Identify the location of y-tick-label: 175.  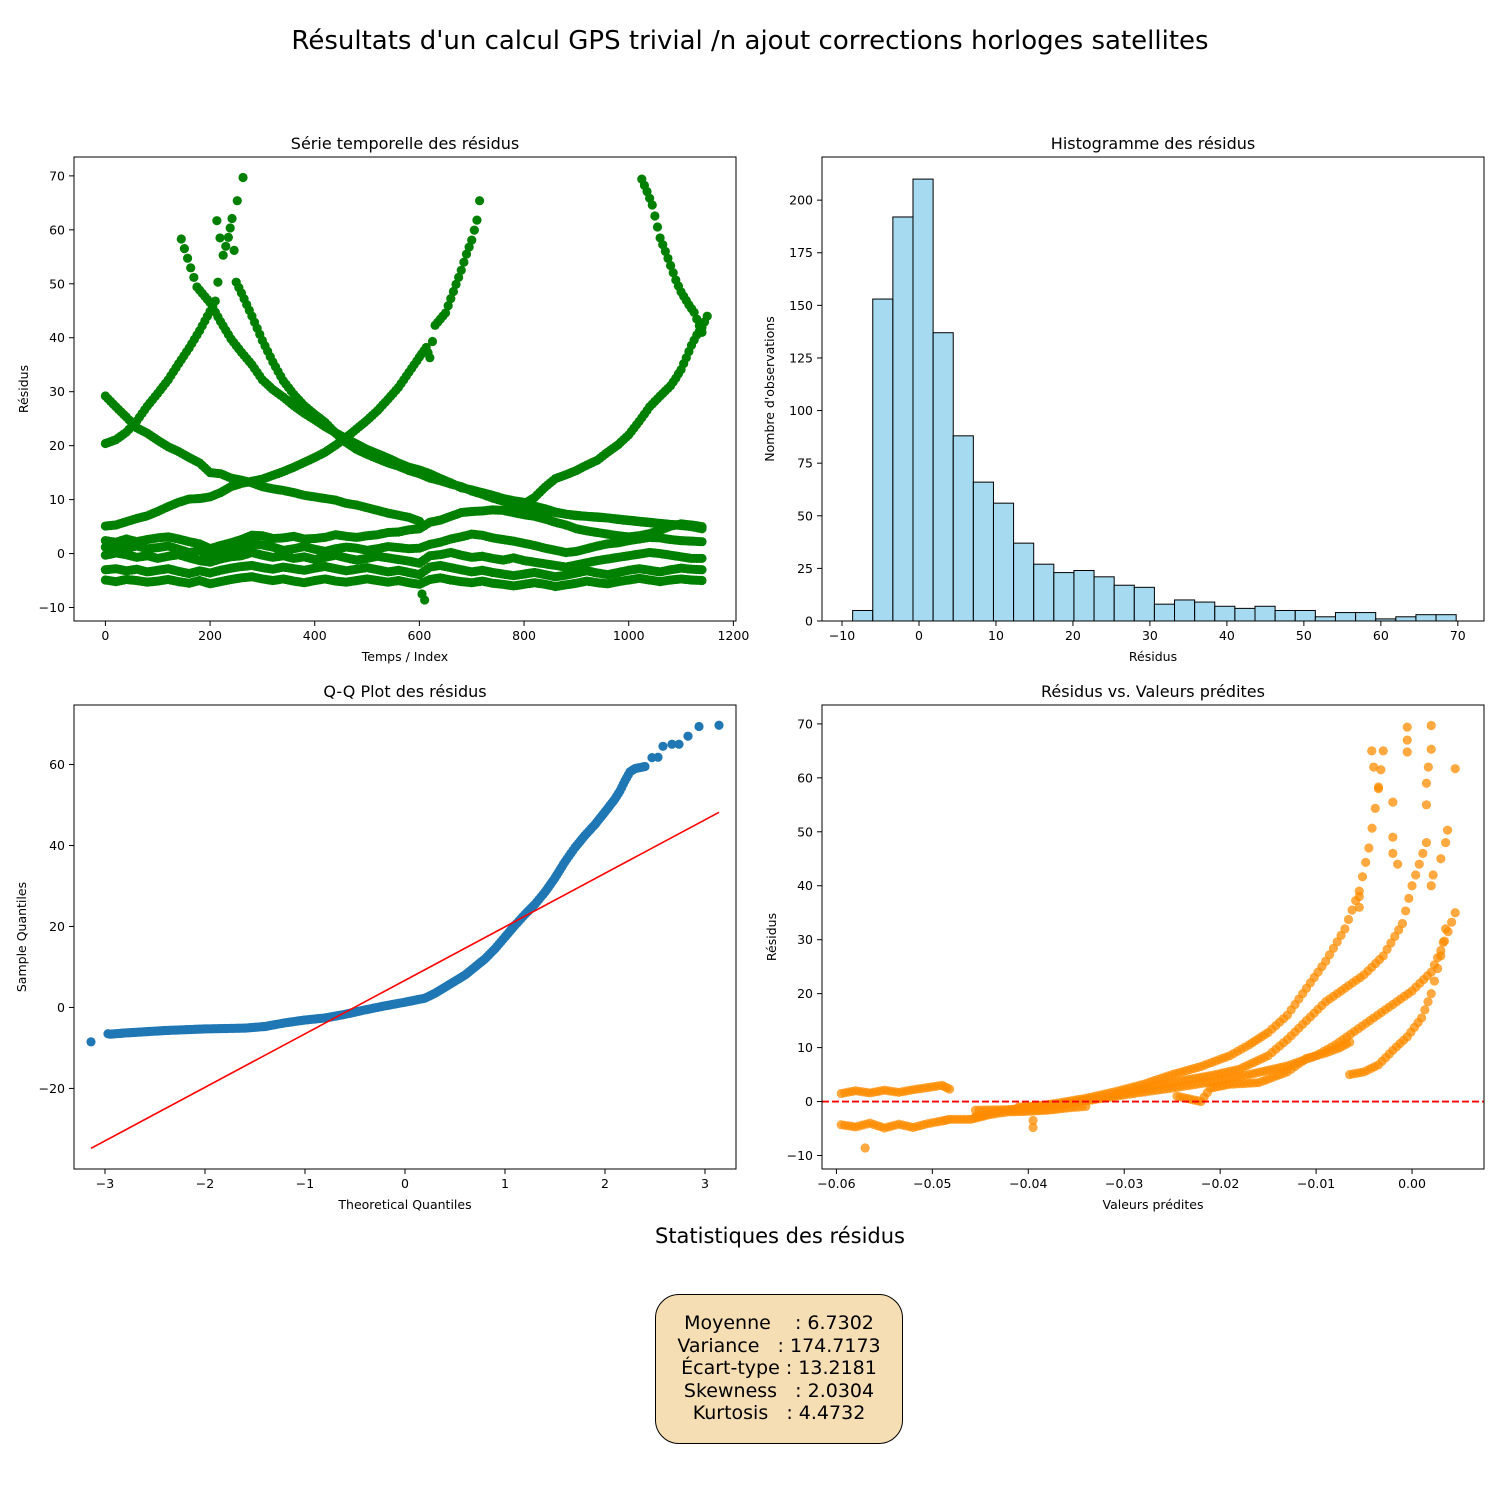
(801, 252).